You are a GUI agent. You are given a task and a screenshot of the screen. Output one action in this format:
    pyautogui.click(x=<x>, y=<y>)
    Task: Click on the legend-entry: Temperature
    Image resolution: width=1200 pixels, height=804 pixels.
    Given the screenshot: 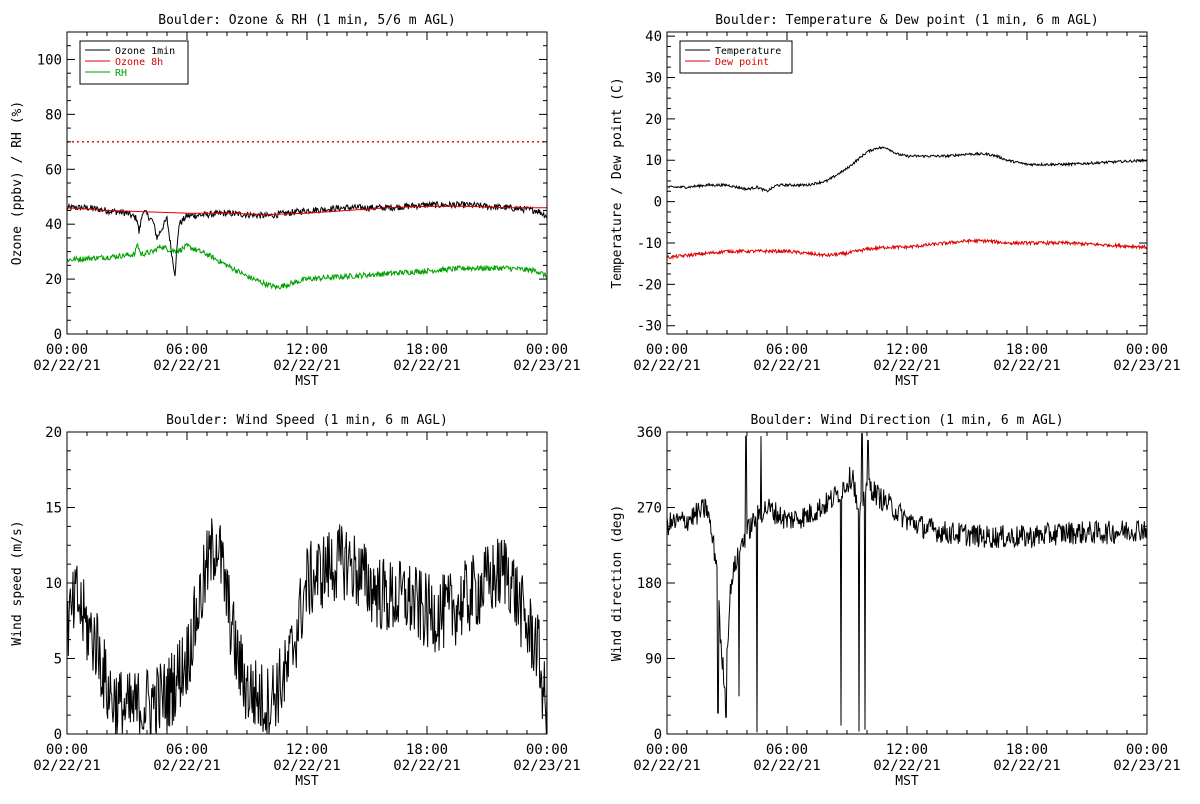 What is the action you would take?
    pyautogui.click(x=748, y=51)
    